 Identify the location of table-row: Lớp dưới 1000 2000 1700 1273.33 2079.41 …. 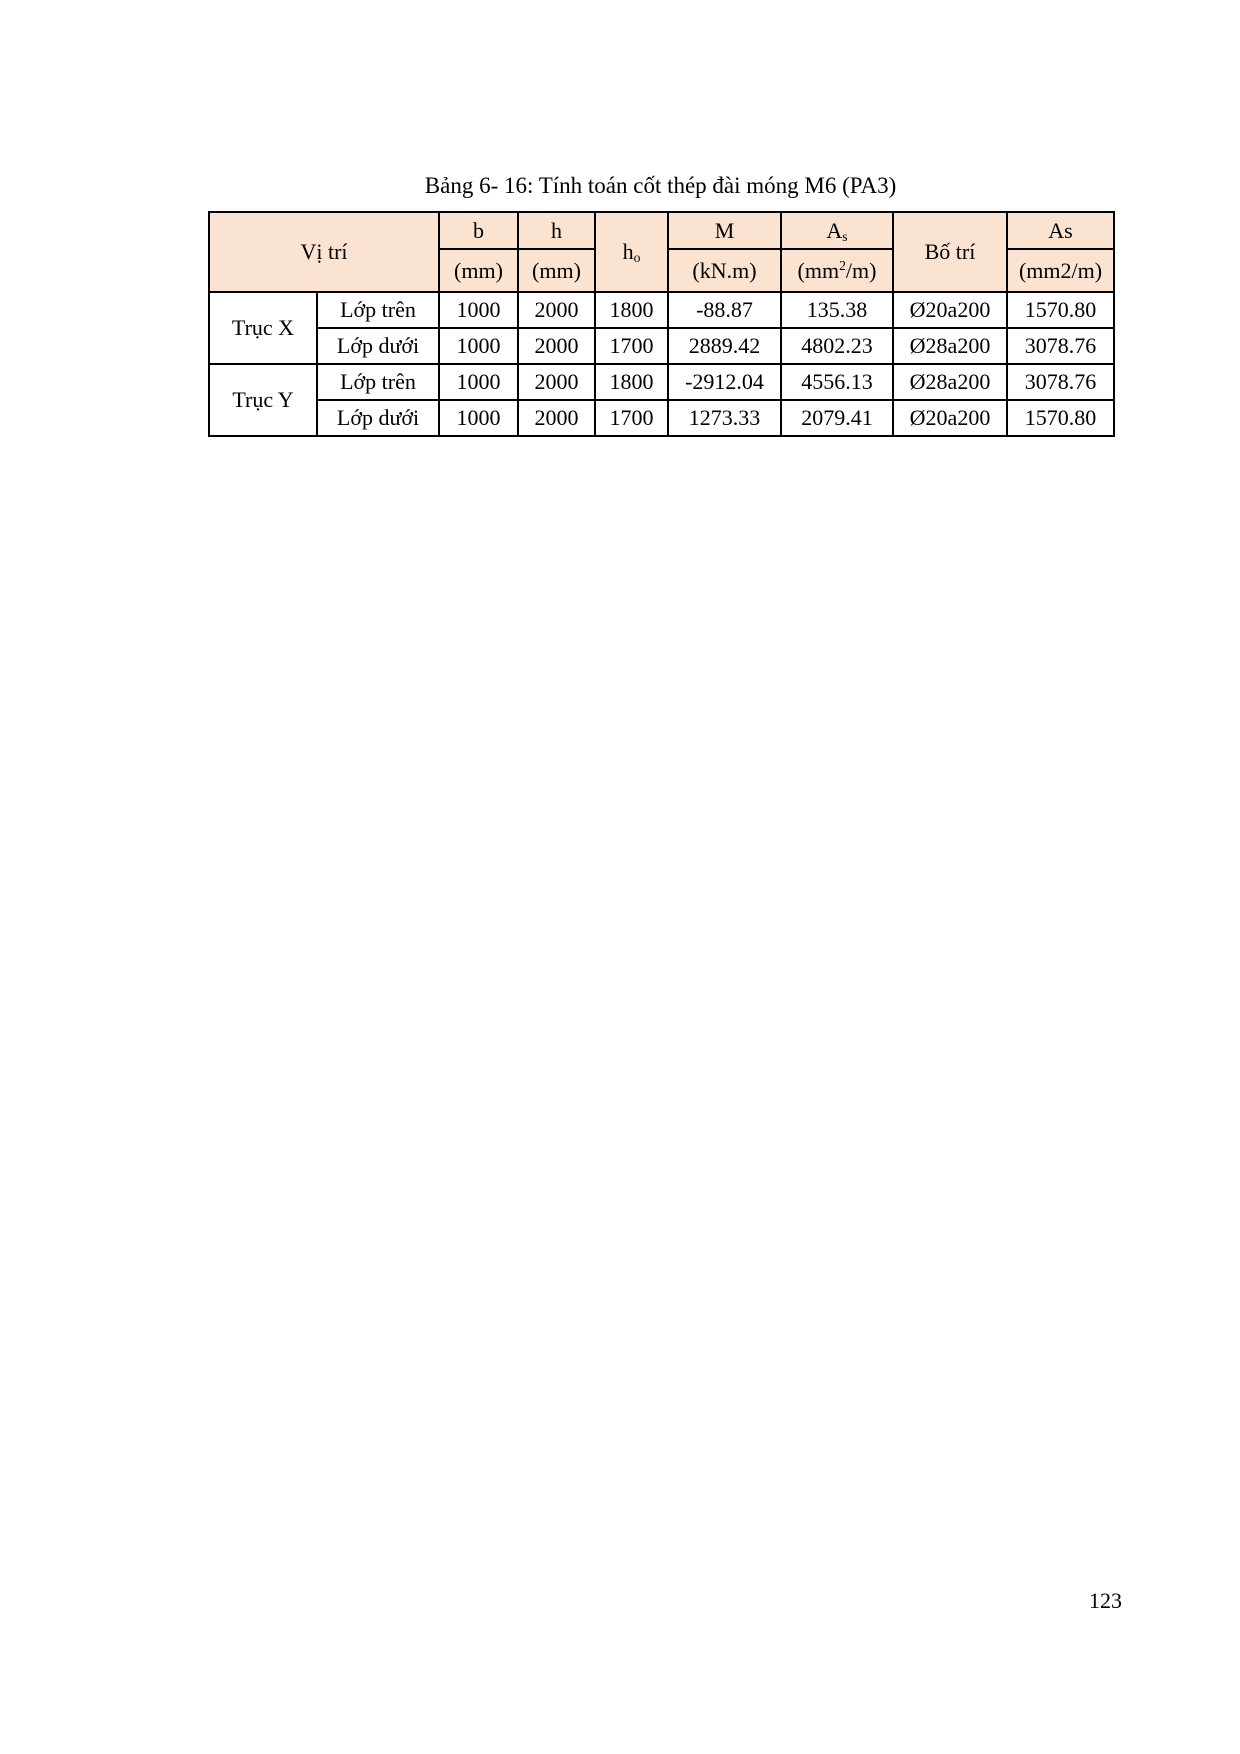
(662, 418).